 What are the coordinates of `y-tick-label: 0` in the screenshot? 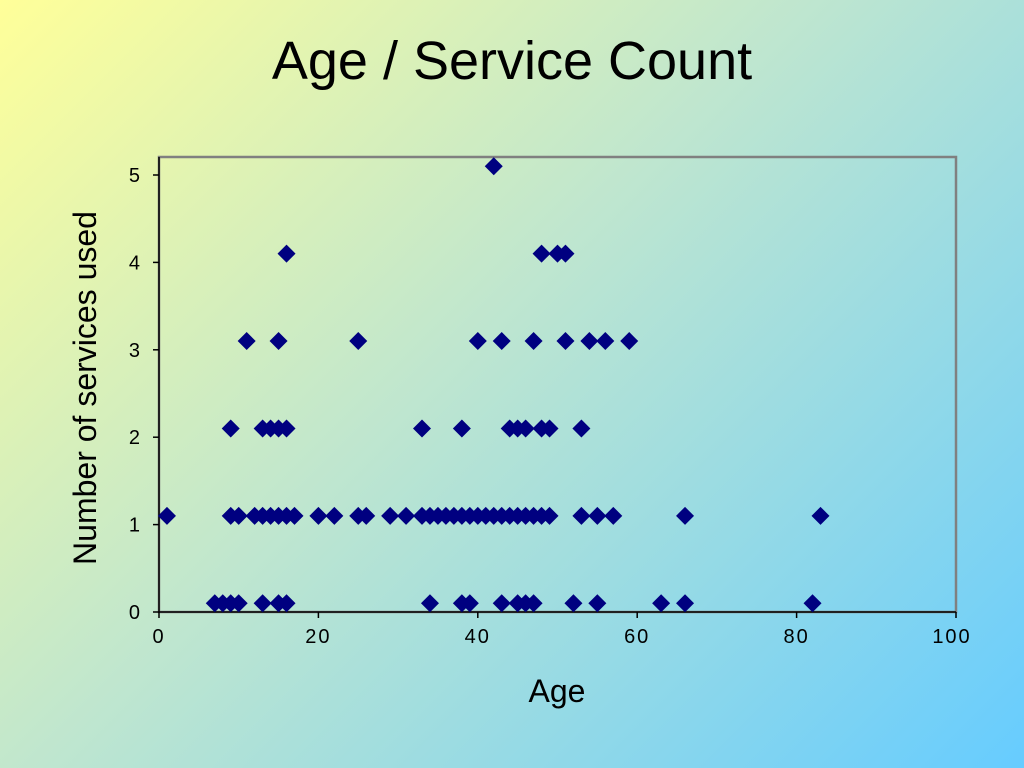 It's located at (134, 613).